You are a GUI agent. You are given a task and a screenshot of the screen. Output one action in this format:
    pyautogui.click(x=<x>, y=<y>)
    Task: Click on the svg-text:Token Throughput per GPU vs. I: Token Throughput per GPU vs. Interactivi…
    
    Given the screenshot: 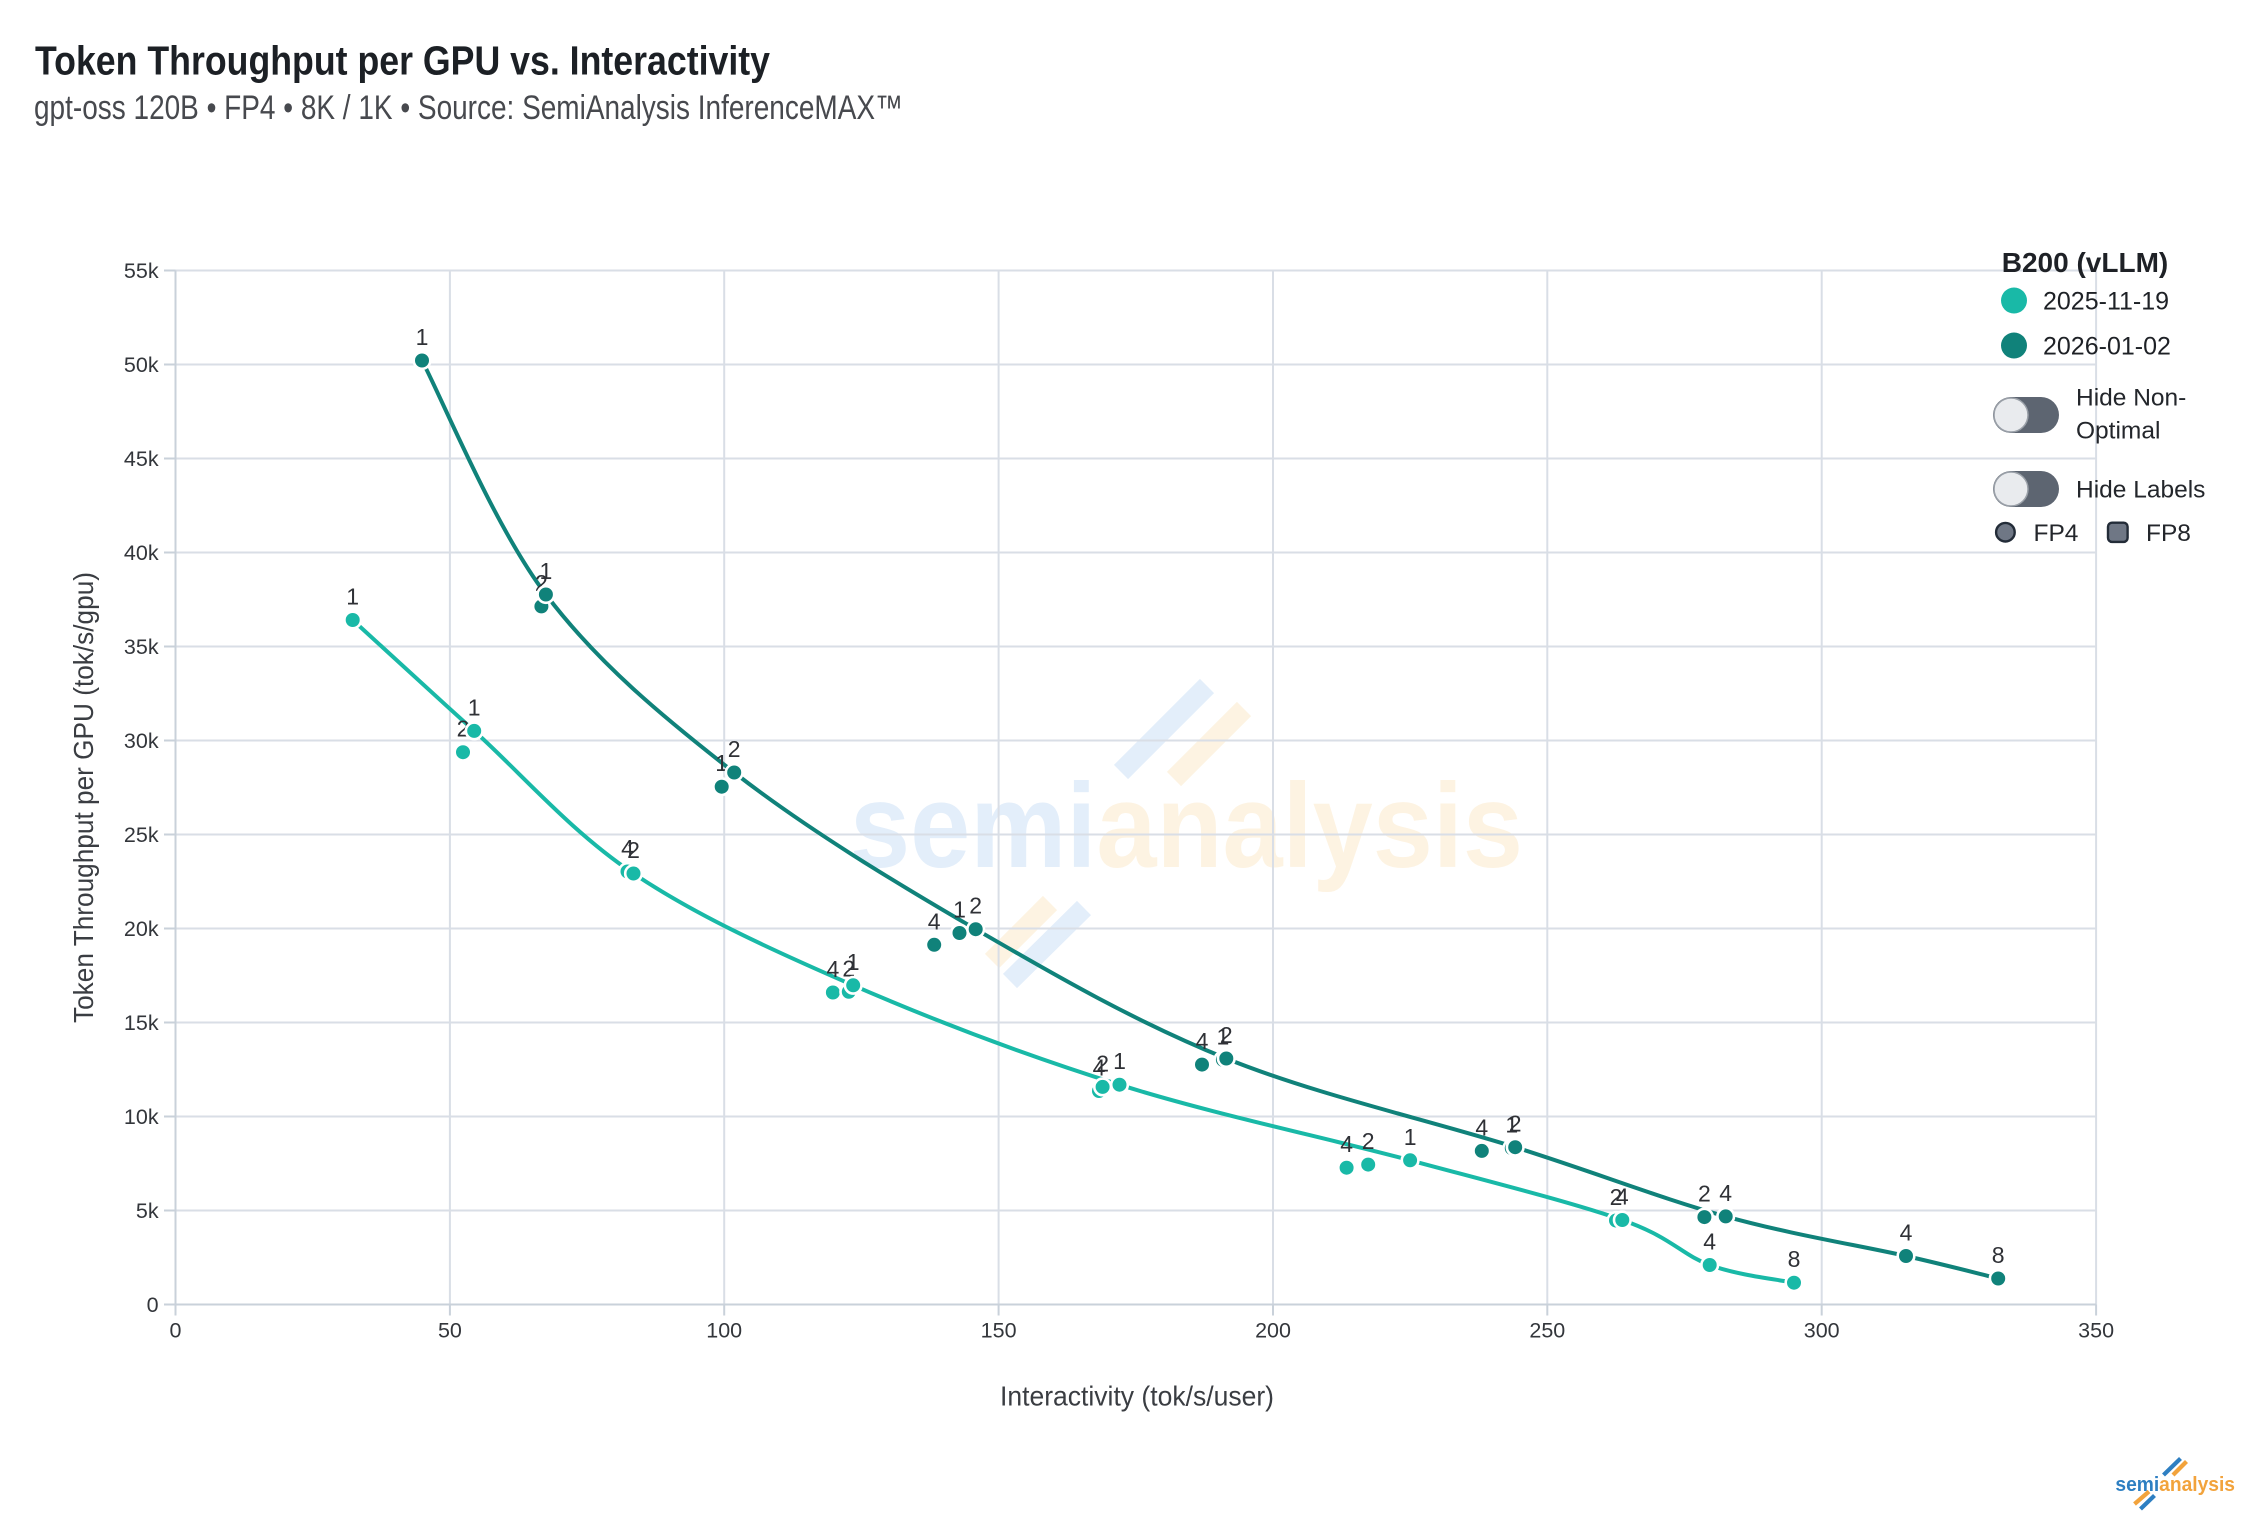 What is the action you would take?
    pyautogui.click(x=402, y=61)
    